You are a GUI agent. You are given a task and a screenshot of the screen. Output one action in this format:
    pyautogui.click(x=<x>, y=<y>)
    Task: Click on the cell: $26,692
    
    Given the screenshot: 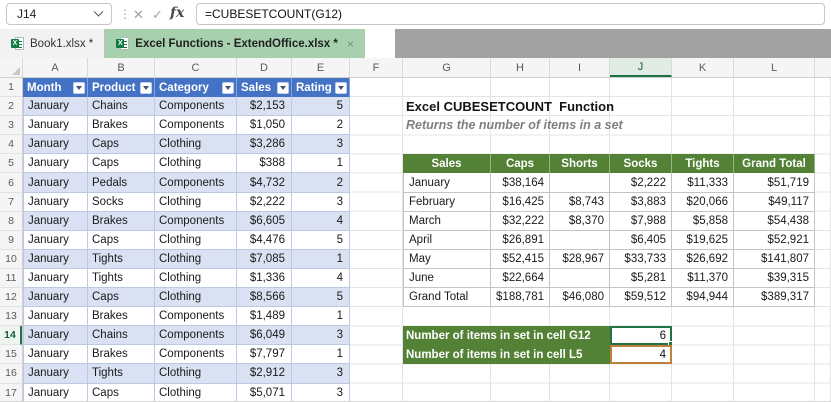 What is the action you would take?
    pyautogui.click(x=703, y=259)
    